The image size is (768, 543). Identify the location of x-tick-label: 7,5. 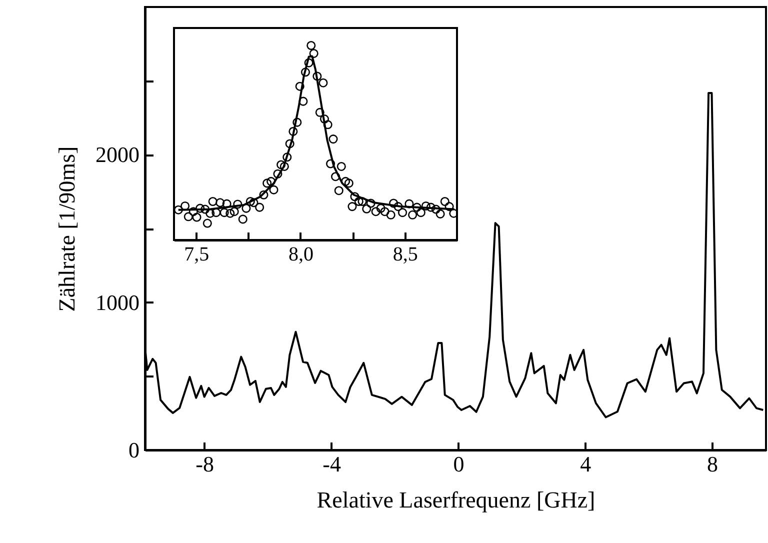
(197, 255).